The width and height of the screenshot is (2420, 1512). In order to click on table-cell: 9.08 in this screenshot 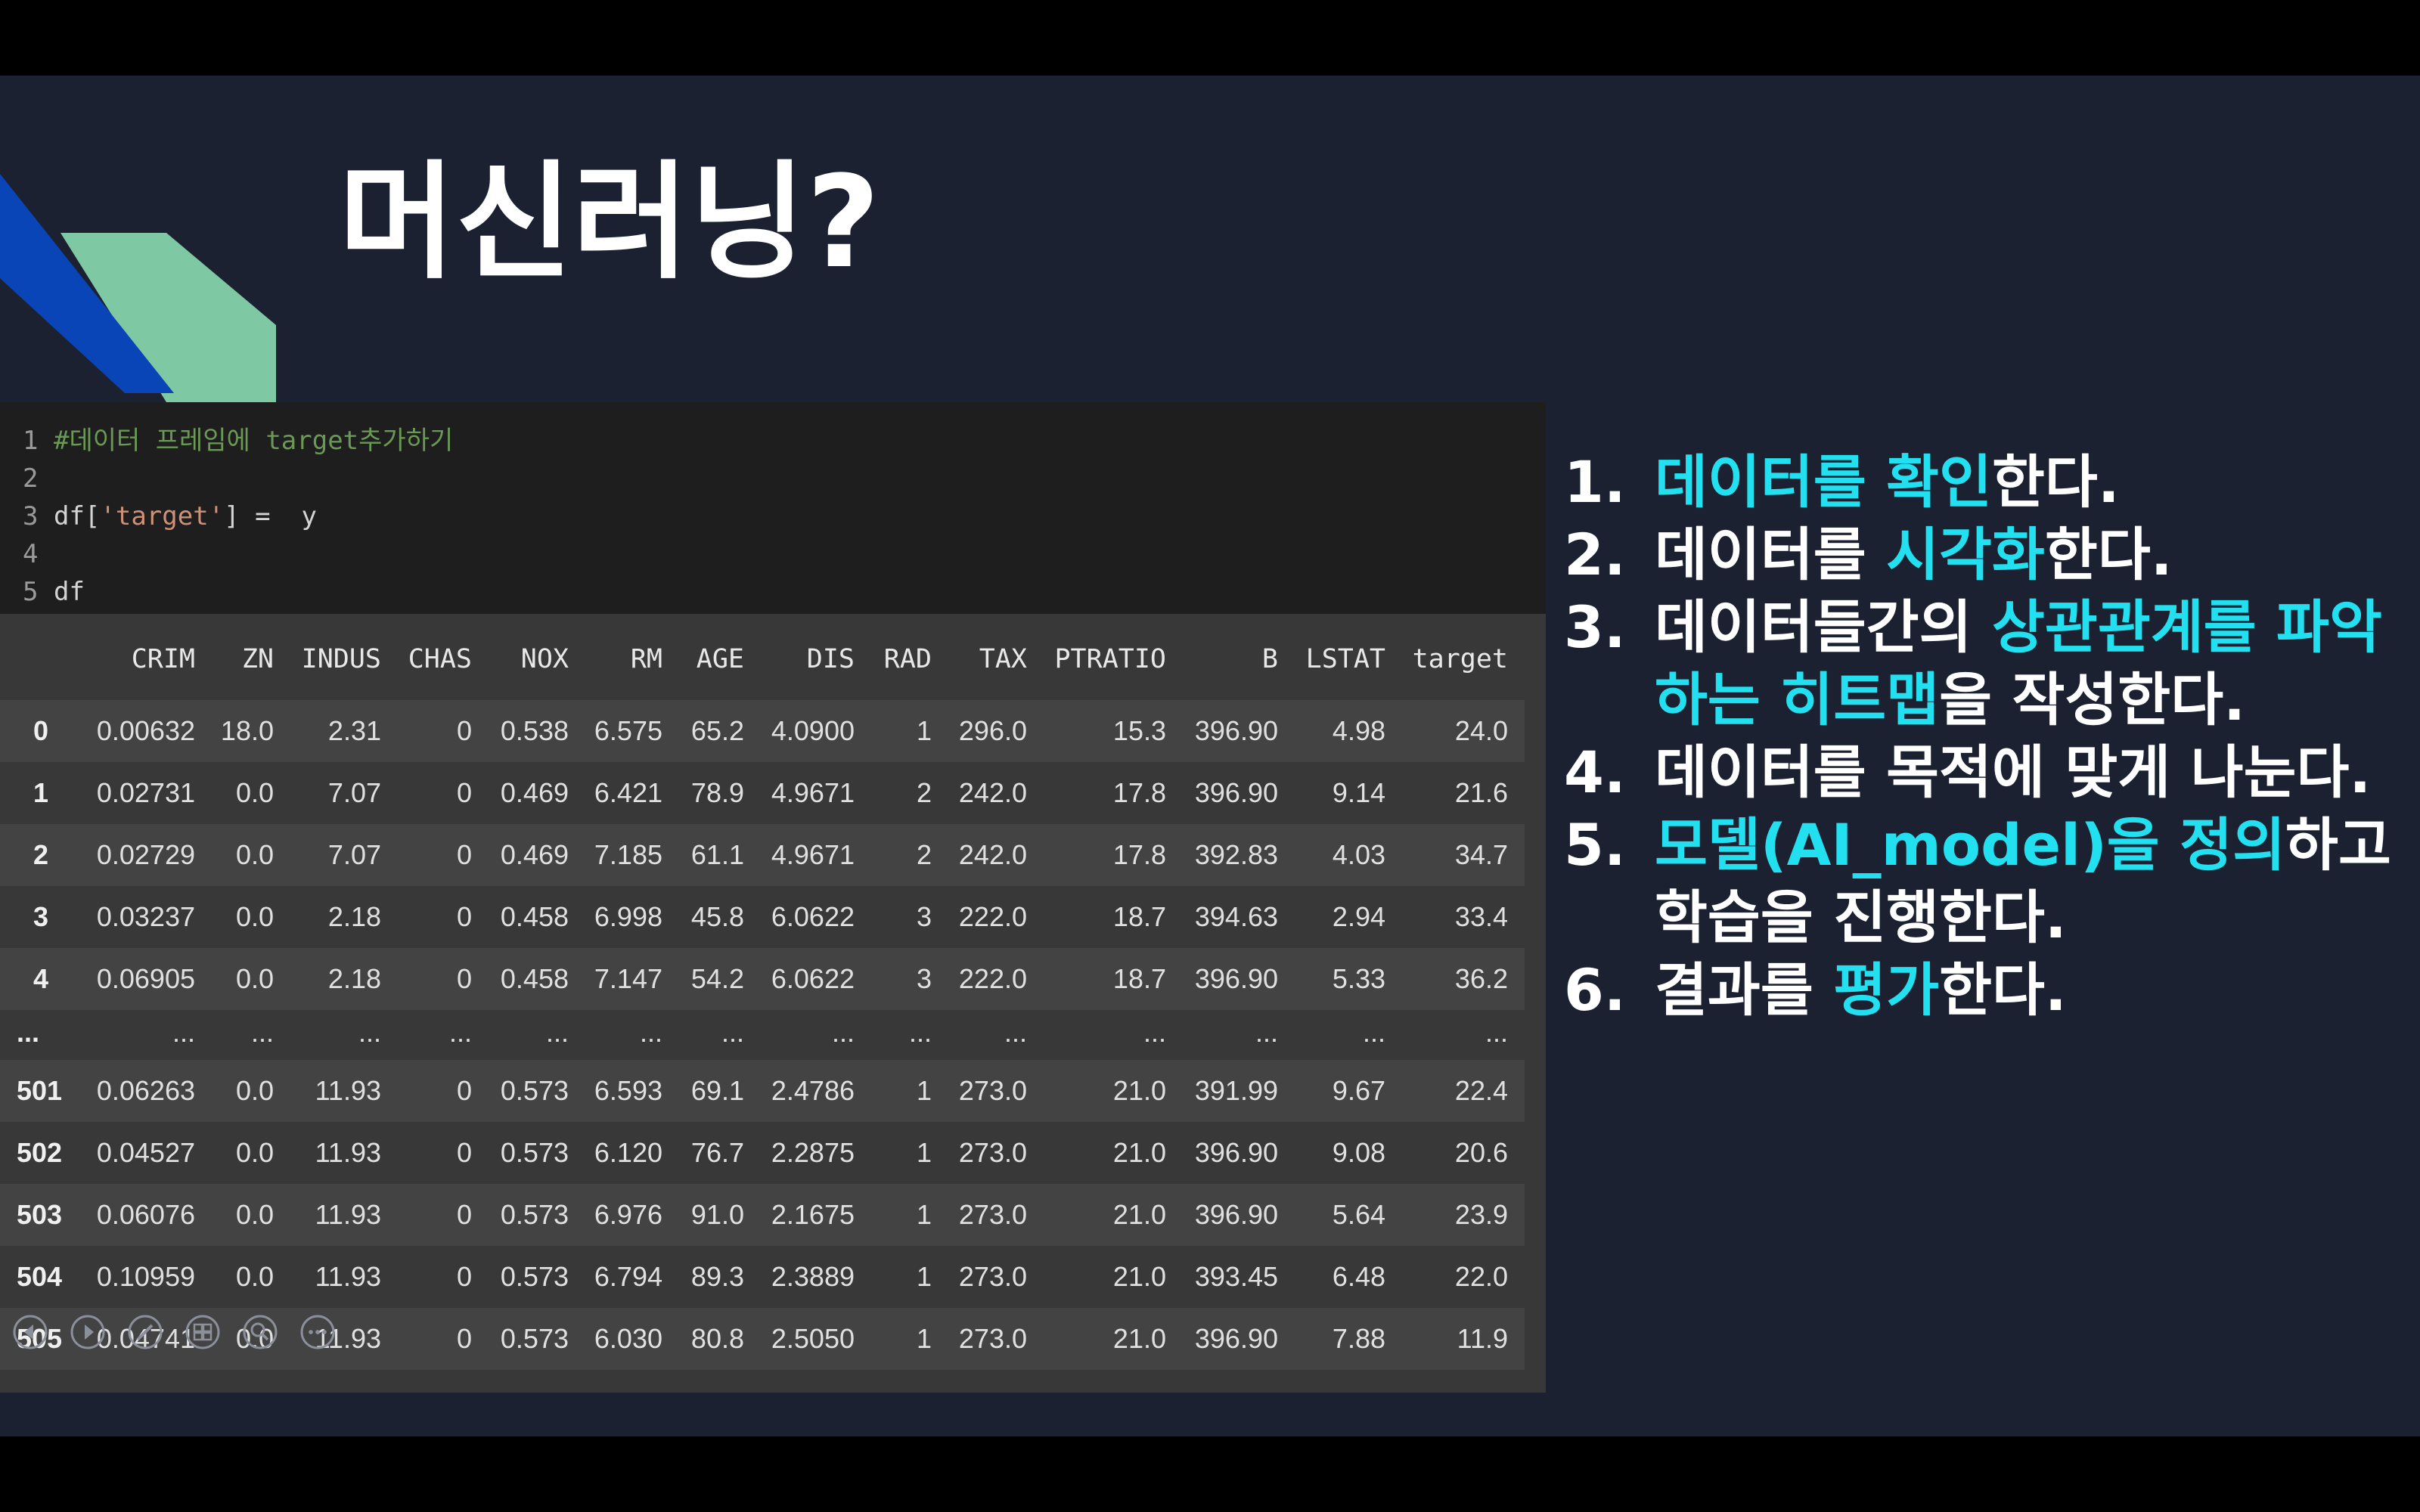, I will do `click(1358, 1152)`.